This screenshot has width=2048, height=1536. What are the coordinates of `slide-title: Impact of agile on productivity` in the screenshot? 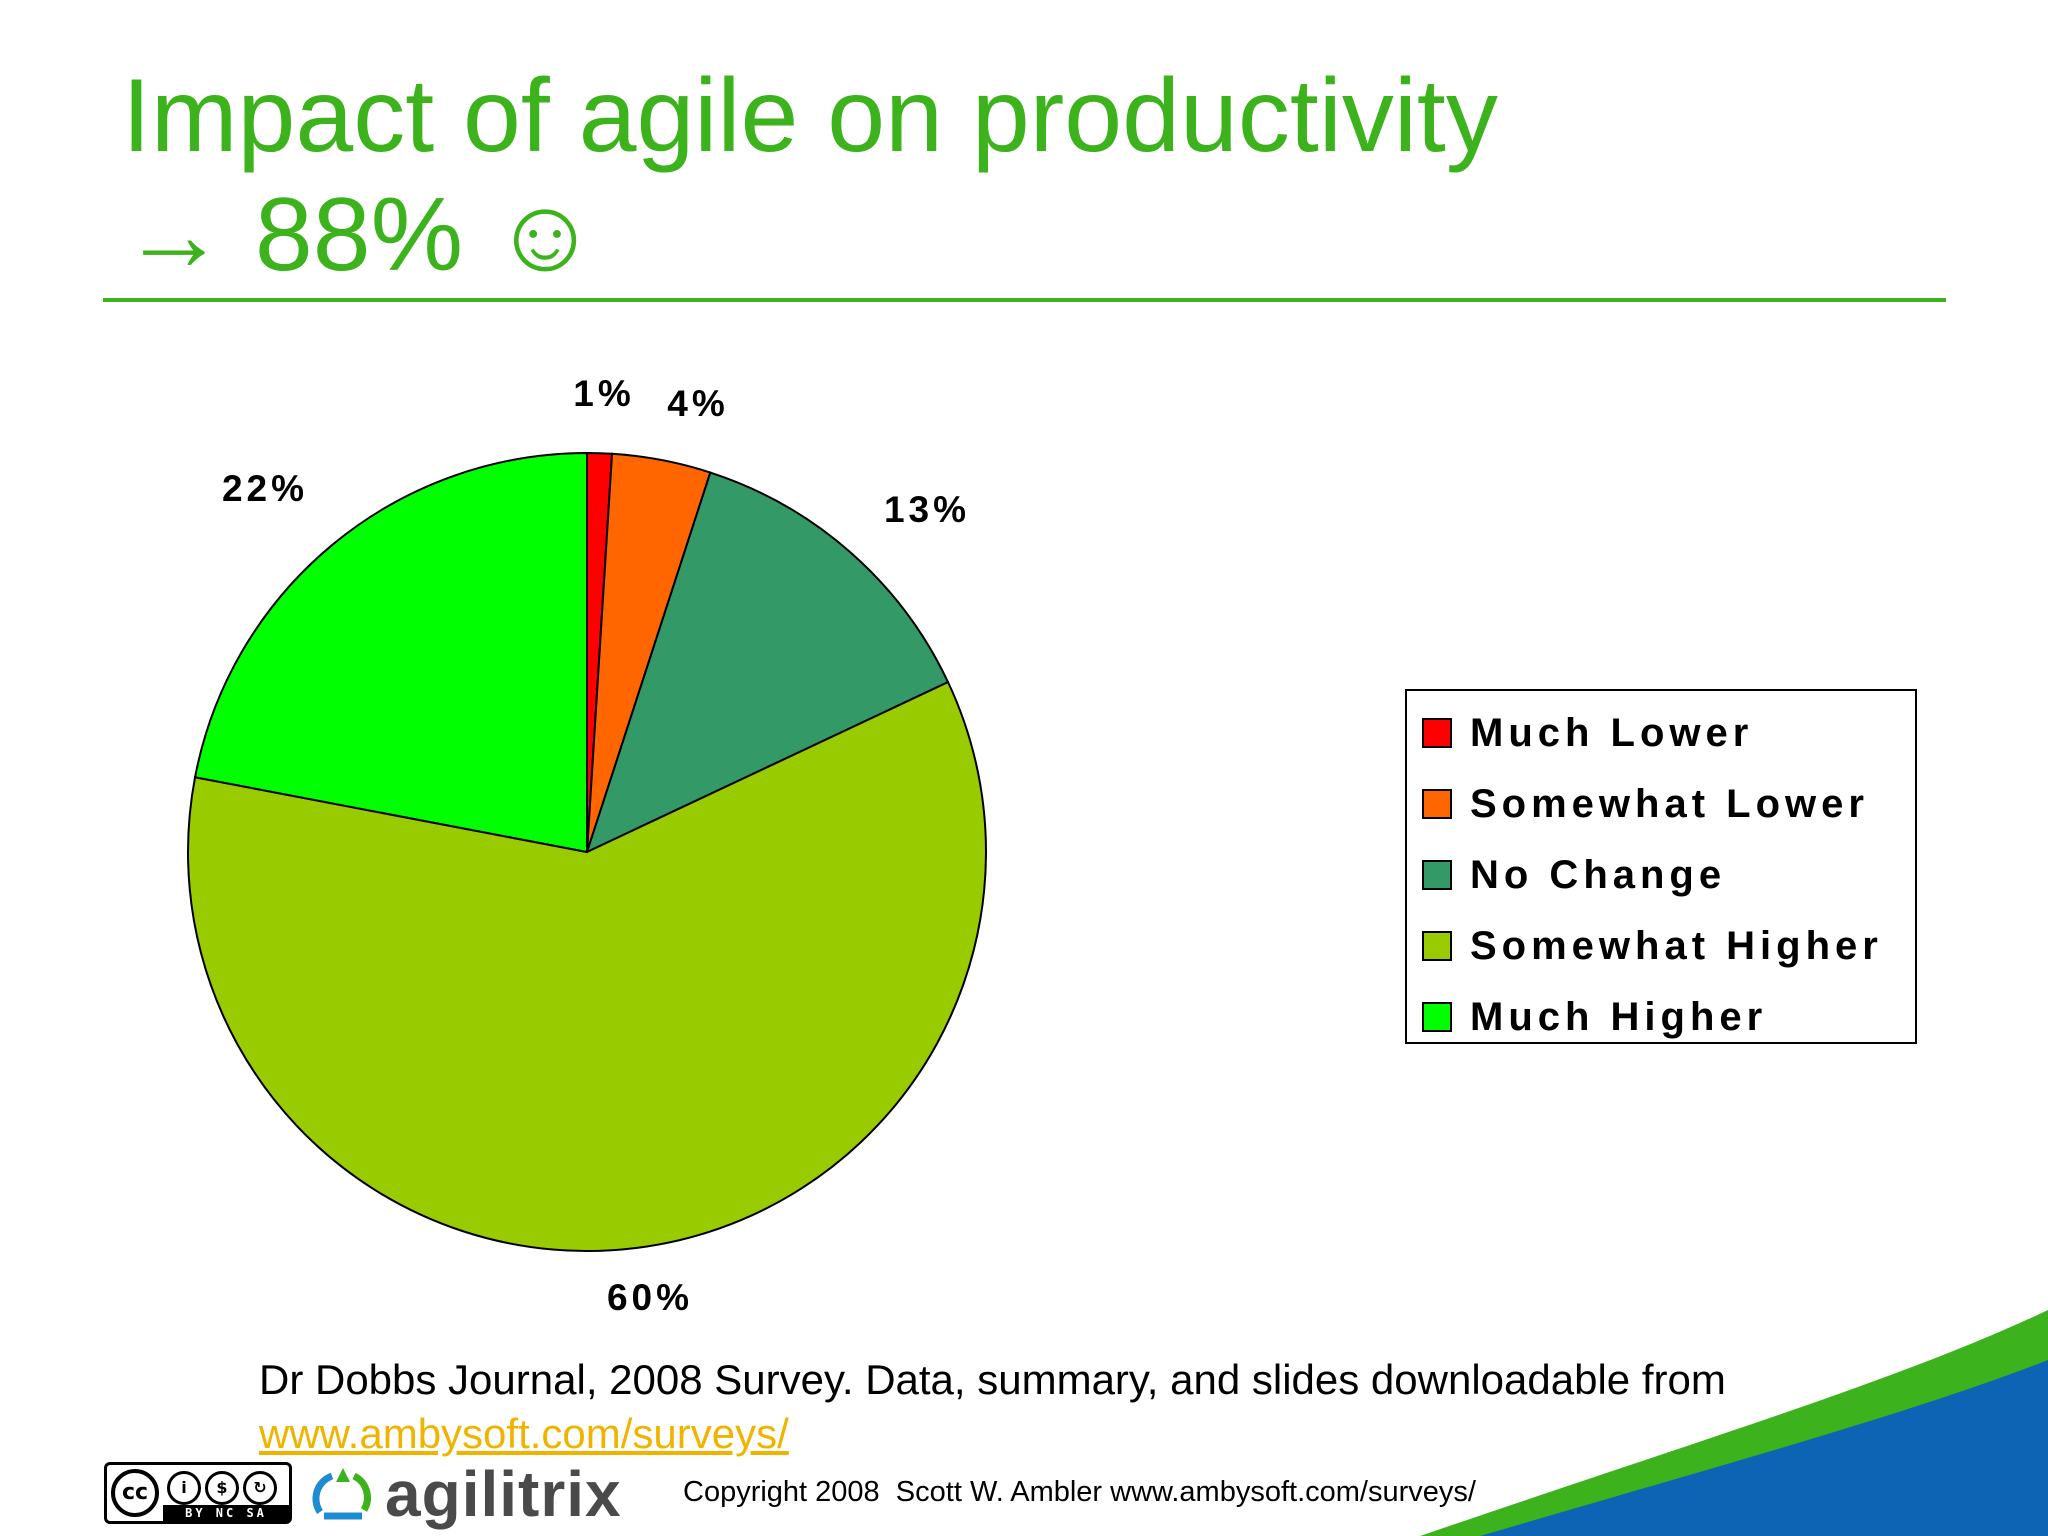 It's located at (810, 116).